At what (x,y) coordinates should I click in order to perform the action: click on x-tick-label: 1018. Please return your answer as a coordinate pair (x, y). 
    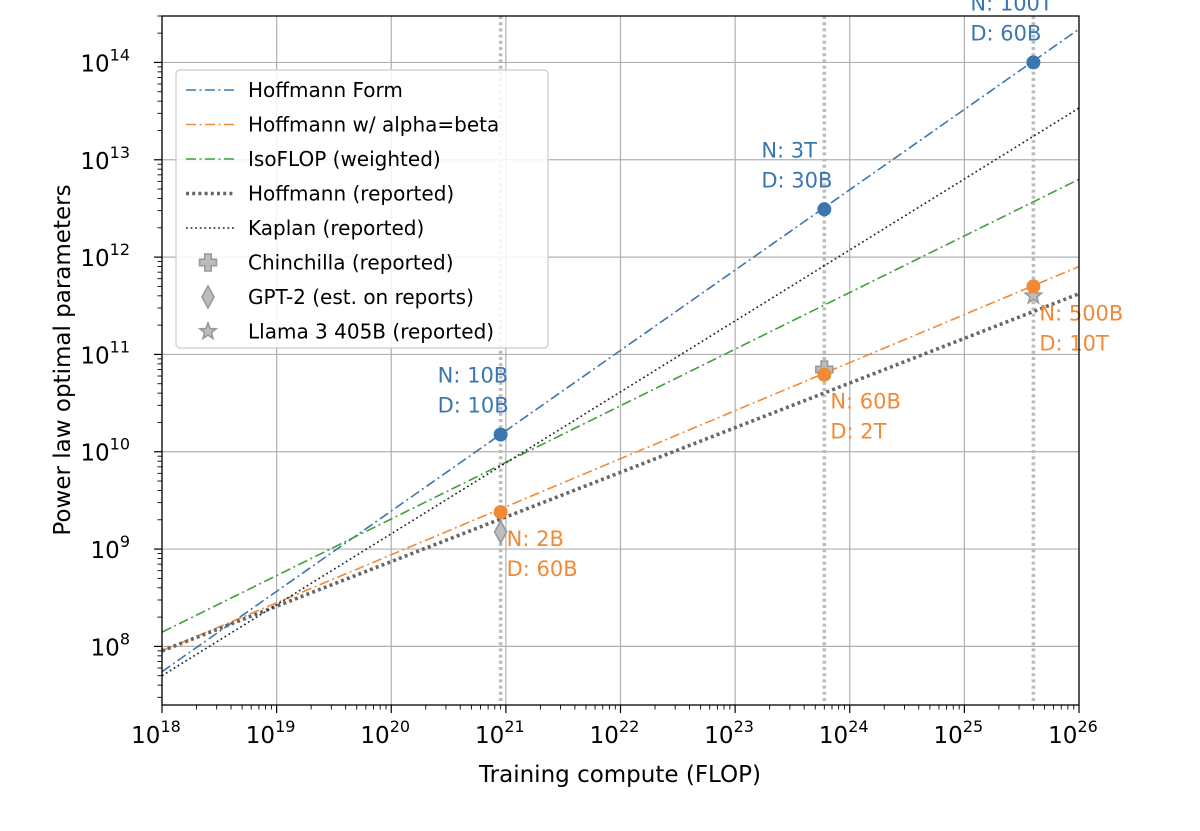
    Looking at the image, I should click on (156, 733).